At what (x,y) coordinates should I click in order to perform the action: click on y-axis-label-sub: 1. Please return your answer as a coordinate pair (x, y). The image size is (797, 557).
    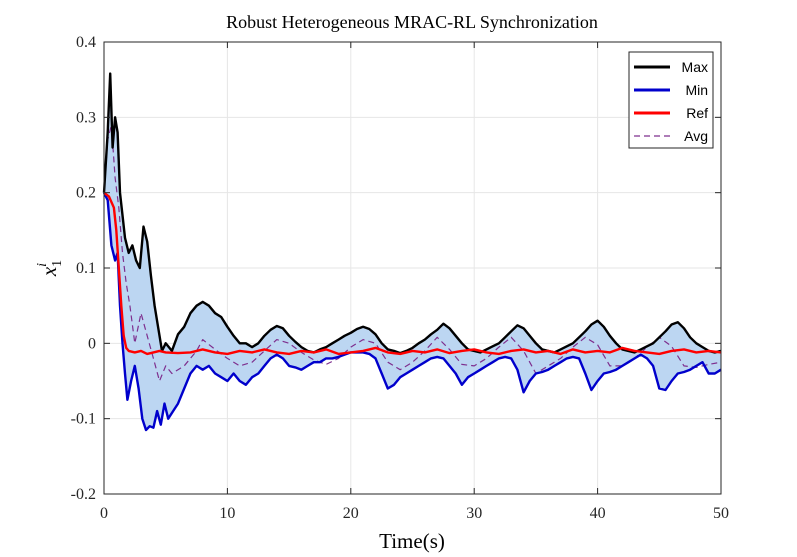
    Looking at the image, I should click on (57, 263).